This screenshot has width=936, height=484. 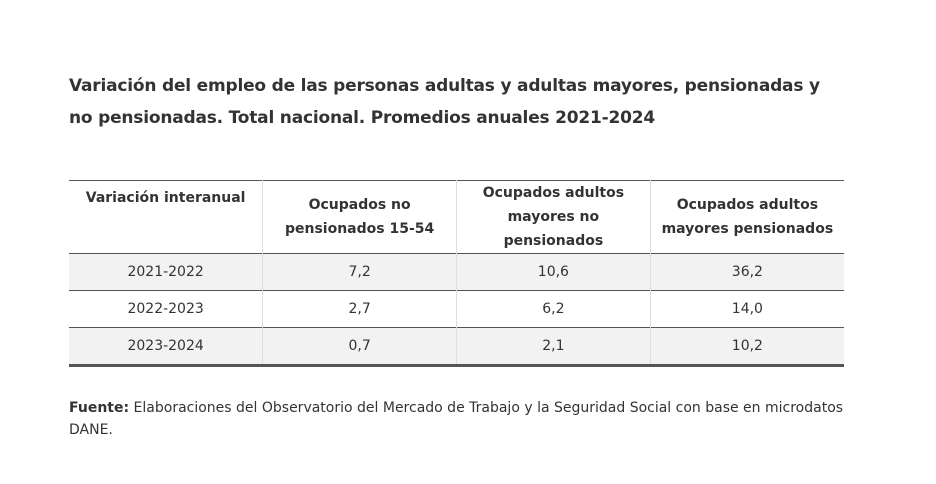 I want to click on cell: 2,1, so click(x=553, y=346).